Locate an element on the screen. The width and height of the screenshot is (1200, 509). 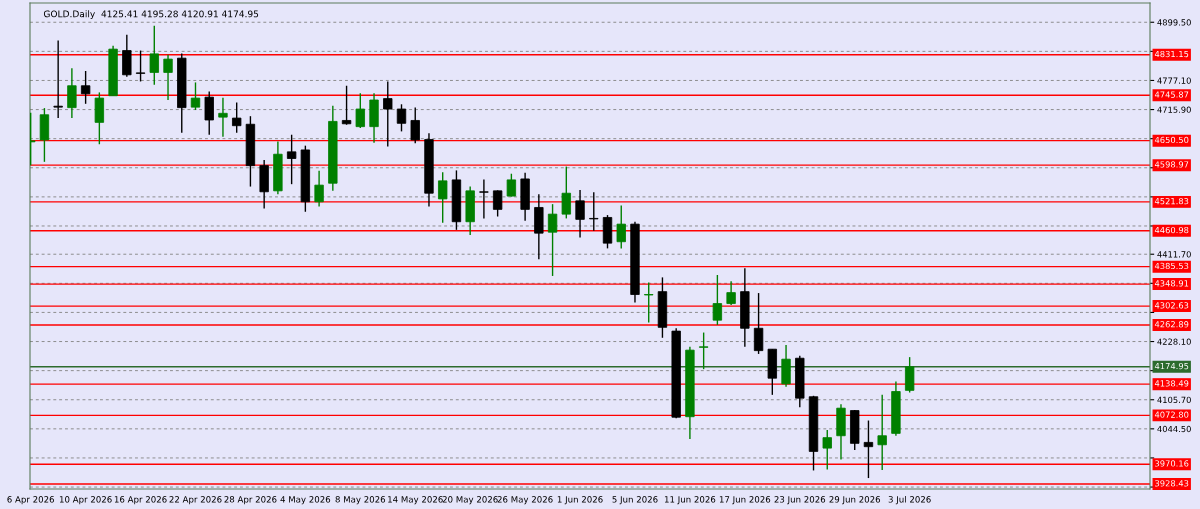
x-tick-label: 22 Apr 2026 is located at coordinates (195, 500).